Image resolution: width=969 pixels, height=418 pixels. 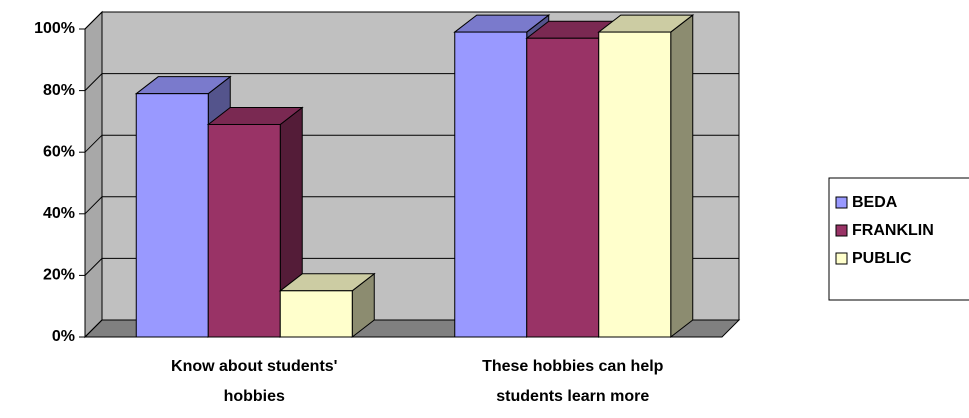 What do you see at coordinates (63, 336) in the screenshot?
I see `y-tick-label: 0%` at bounding box center [63, 336].